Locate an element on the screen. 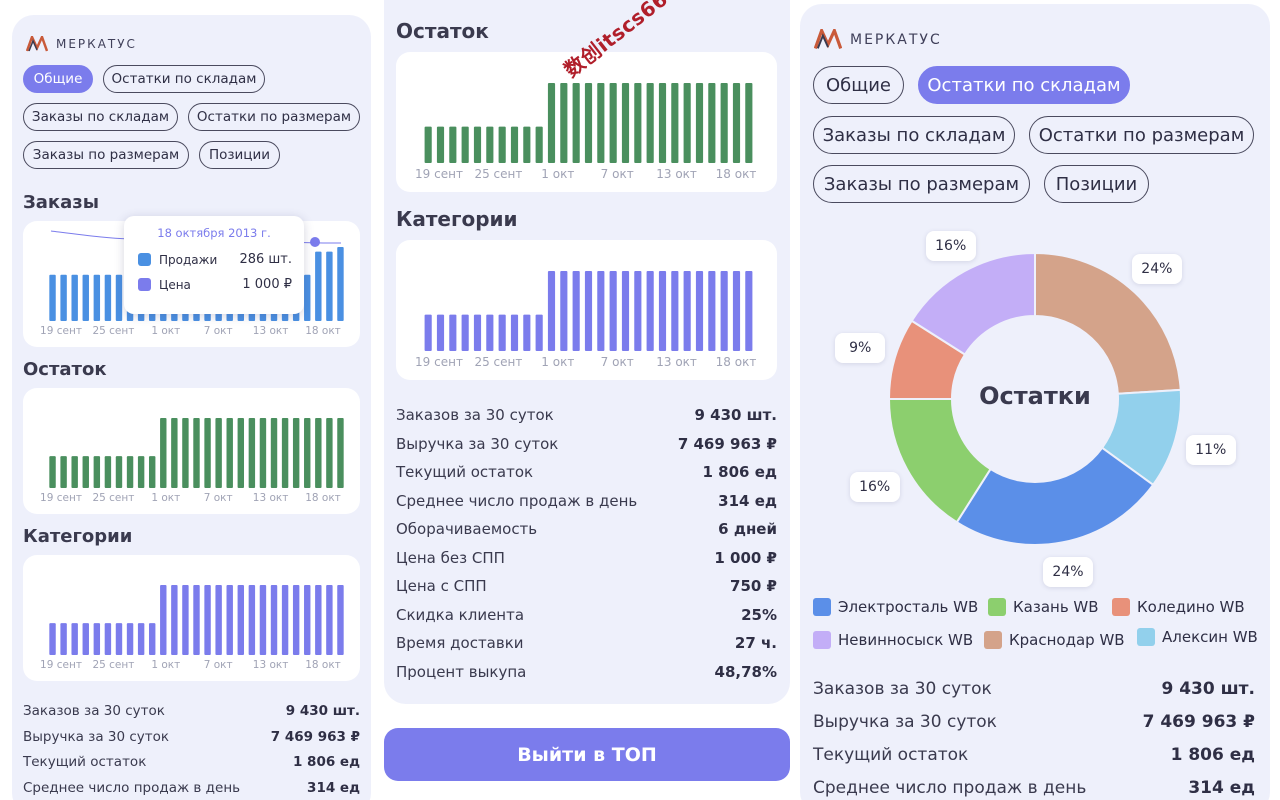  donut-percent-label: 24% is located at coordinates (1067, 571).